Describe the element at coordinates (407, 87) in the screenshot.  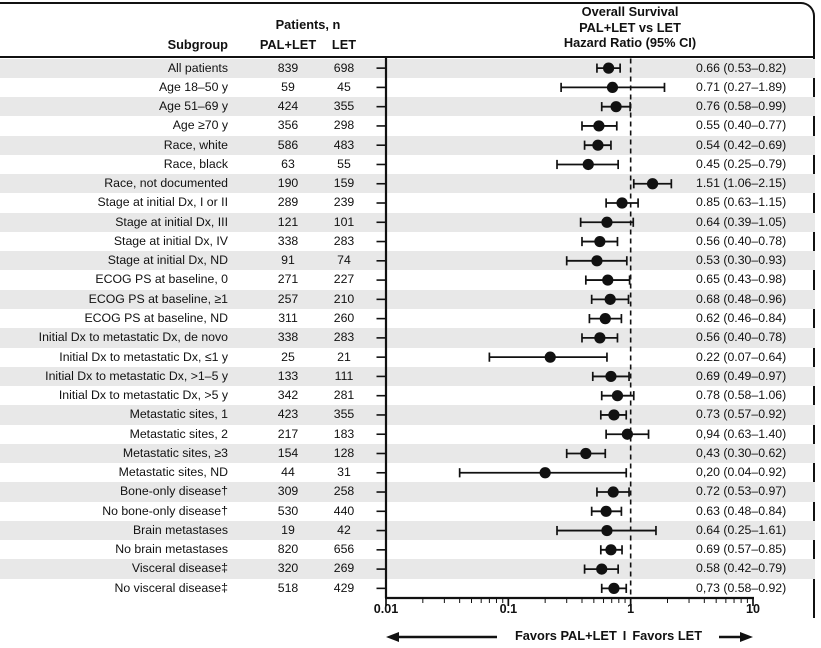
I see `subgroup-row: Age 18–50 y 59 45 0.71 (0.27–1.89)` at that location.